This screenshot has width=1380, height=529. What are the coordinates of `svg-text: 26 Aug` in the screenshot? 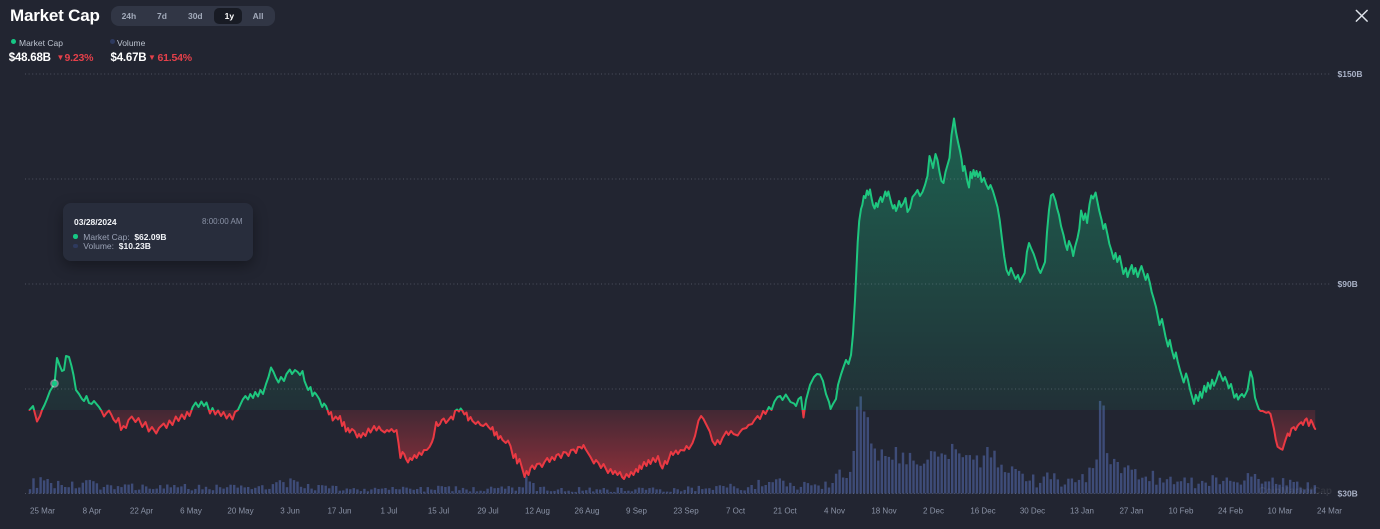 It's located at (587, 511).